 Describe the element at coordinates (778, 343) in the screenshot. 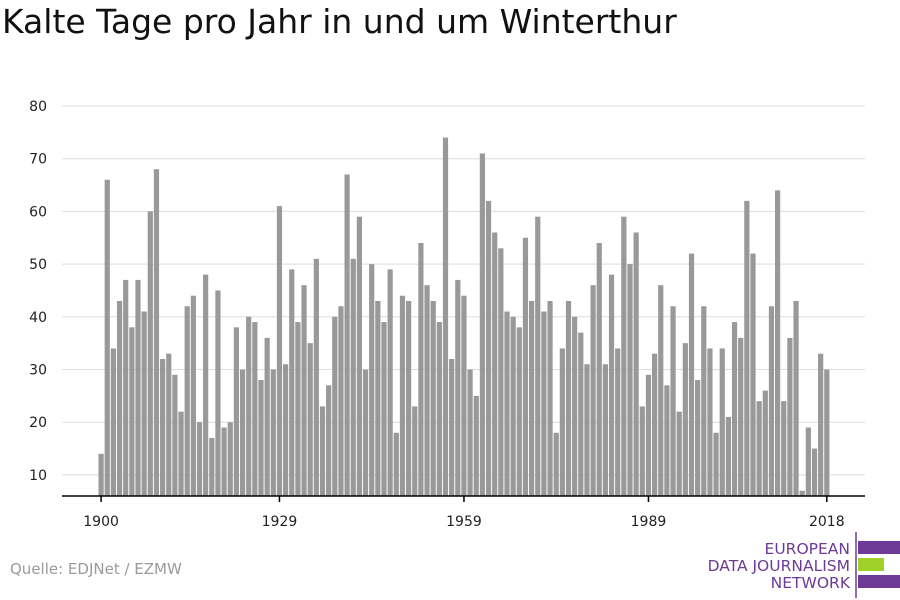

I see `bar-2010` at that location.